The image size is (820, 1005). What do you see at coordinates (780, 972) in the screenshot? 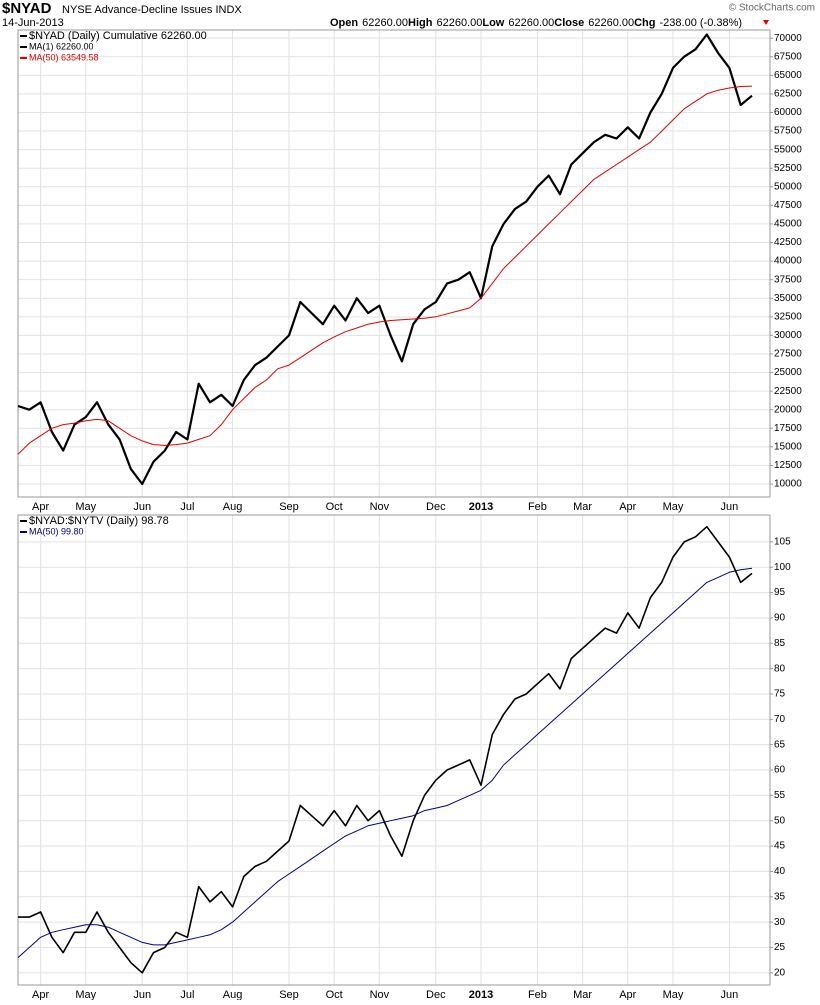
I see `y-tick-label: 20` at bounding box center [780, 972].